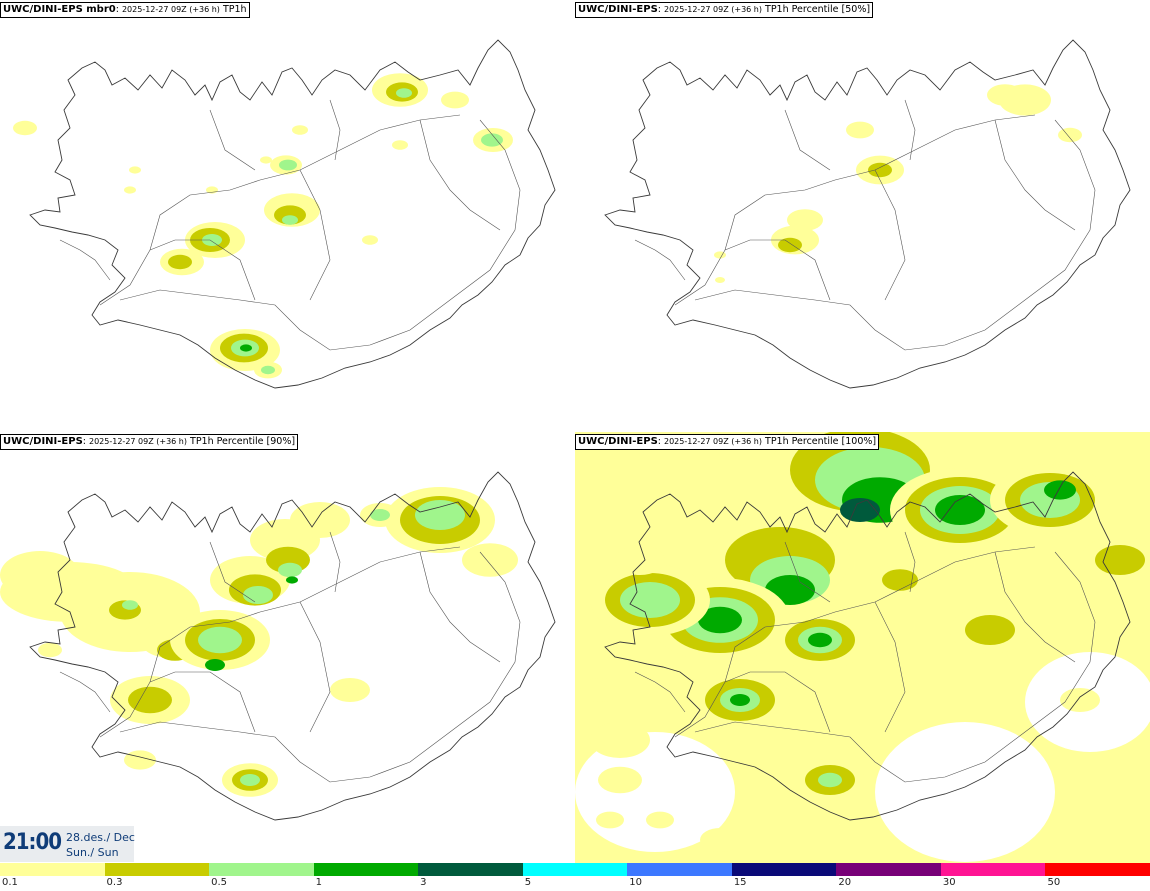 The width and height of the screenshot is (1150, 891). What do you see at coordinates (528, 882) in the screenshot?
I see `colorbar-tick-label: 5` at bounding box center [528, 882].